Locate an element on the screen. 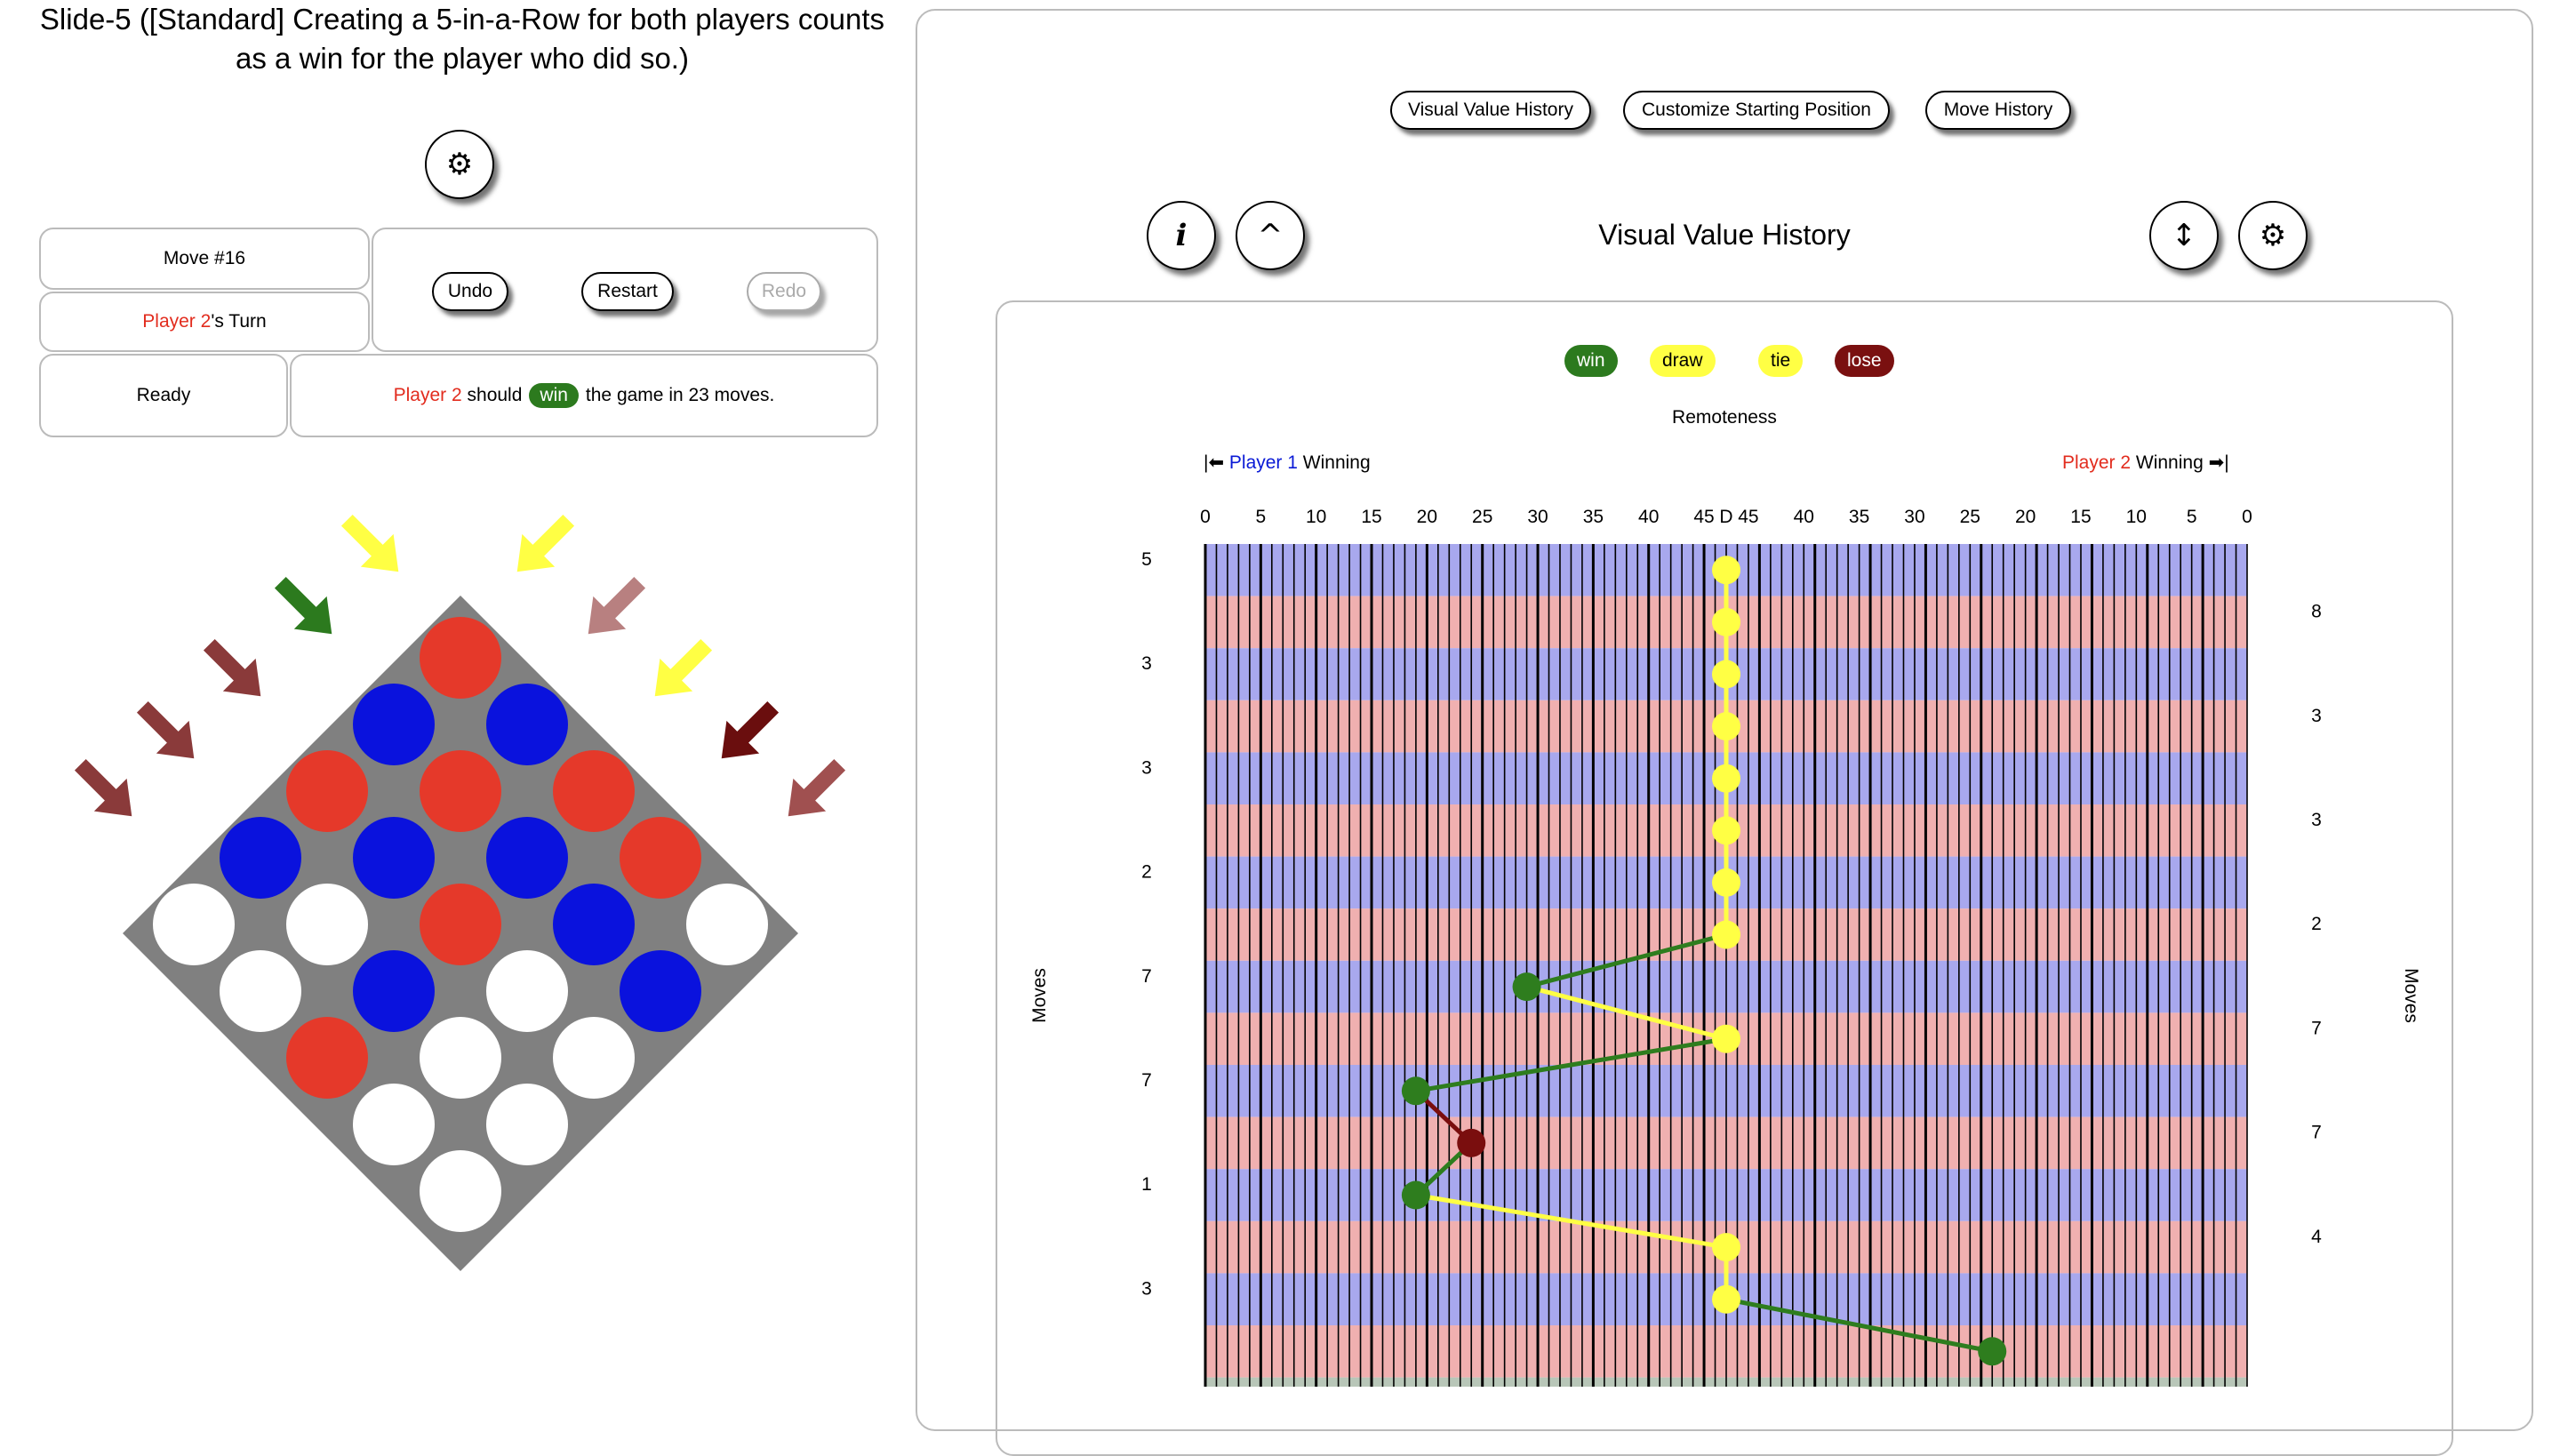  prediction-text: the game in 23 moves. is located at coordinates (680, 395).